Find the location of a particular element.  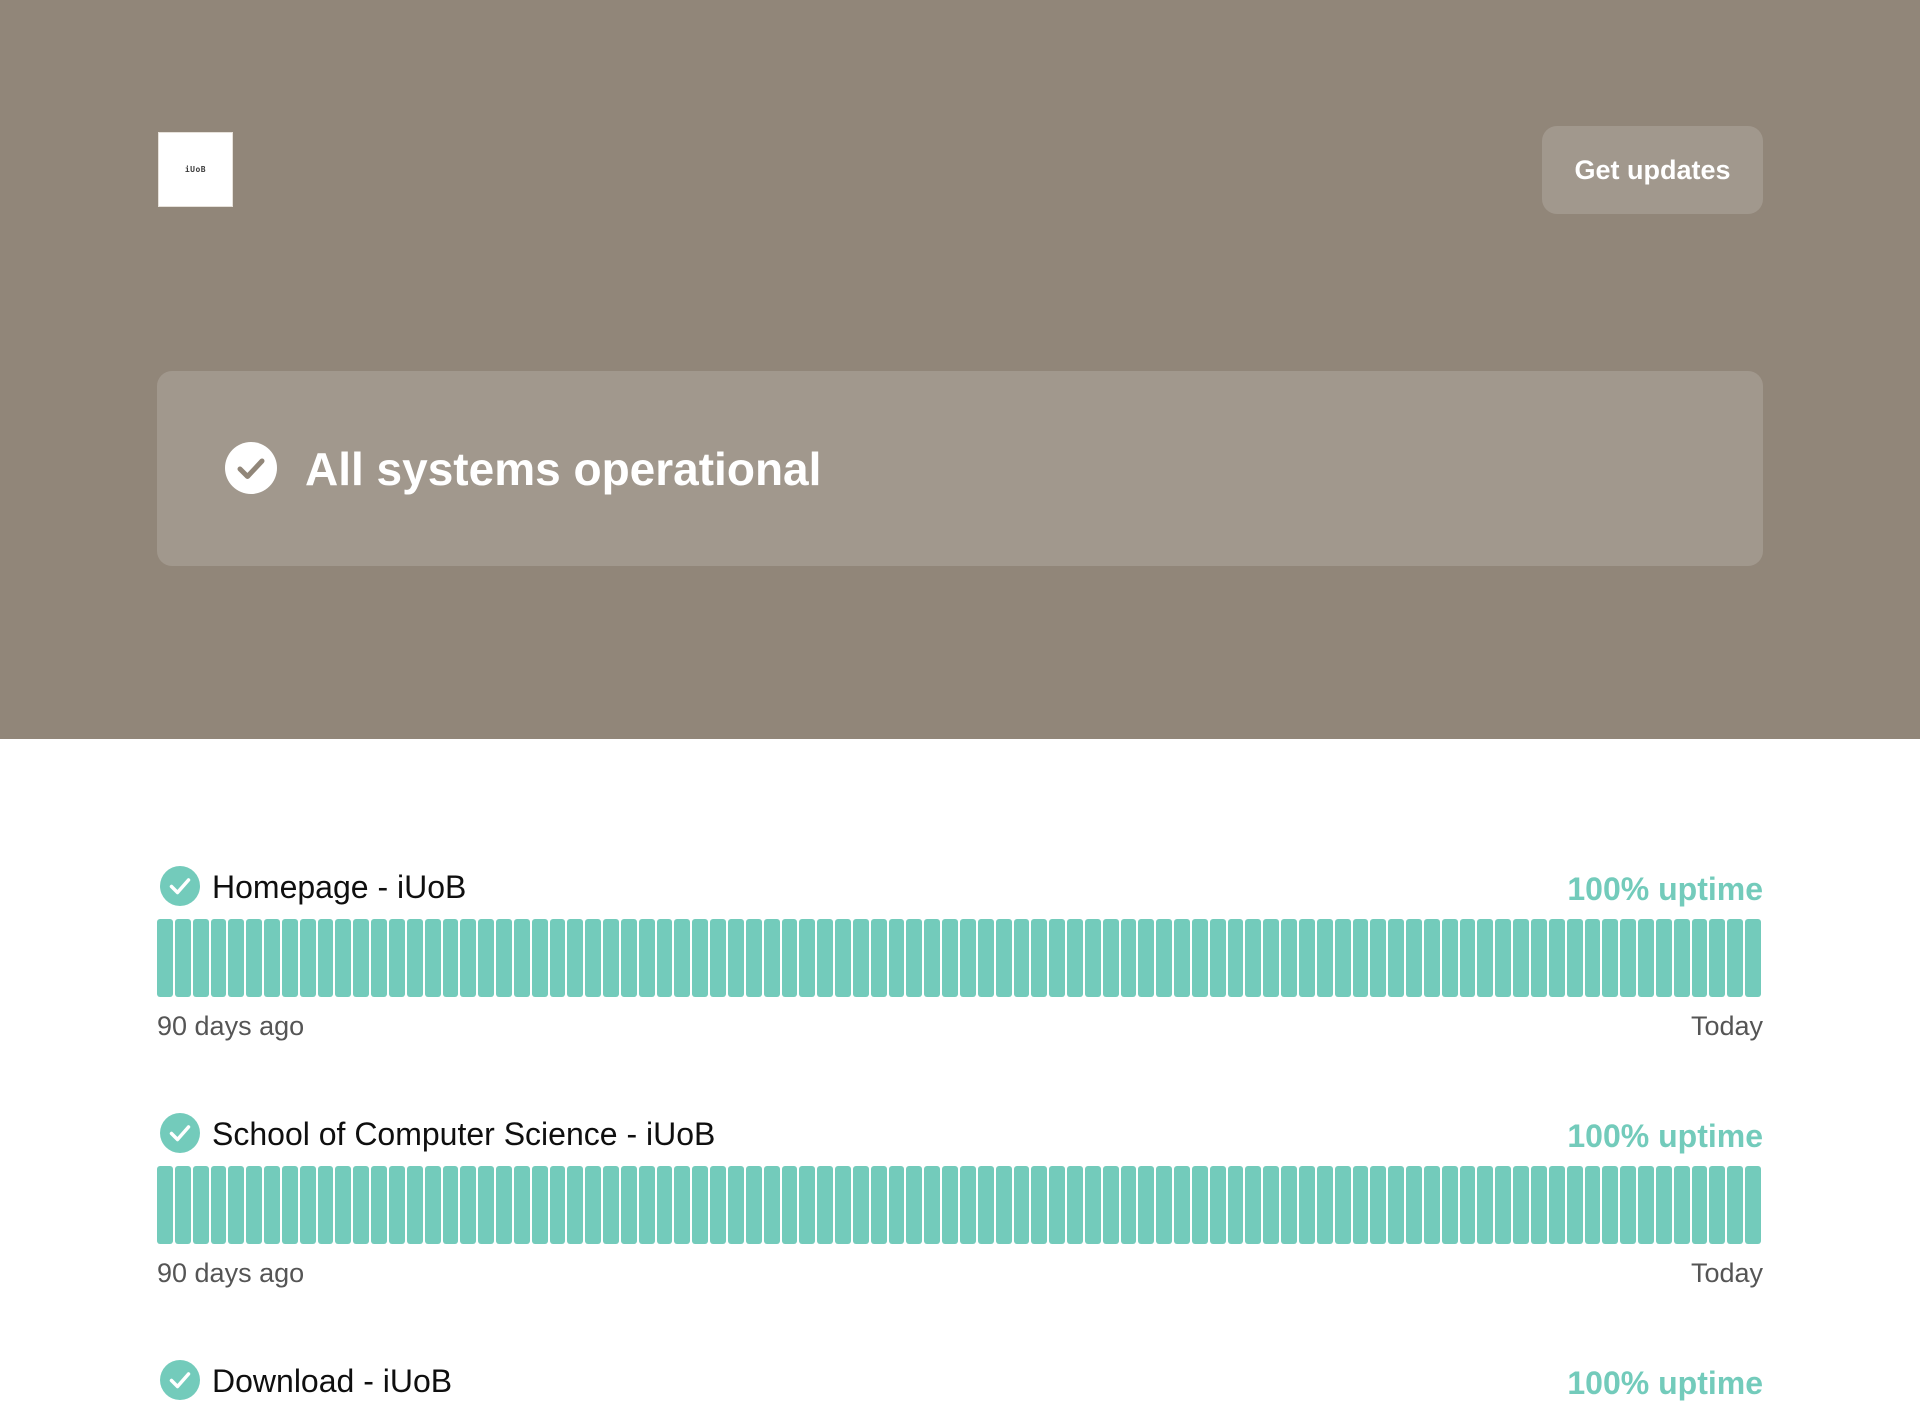

component-name: Homepage - iUoB is located at coordinates (339, 887).